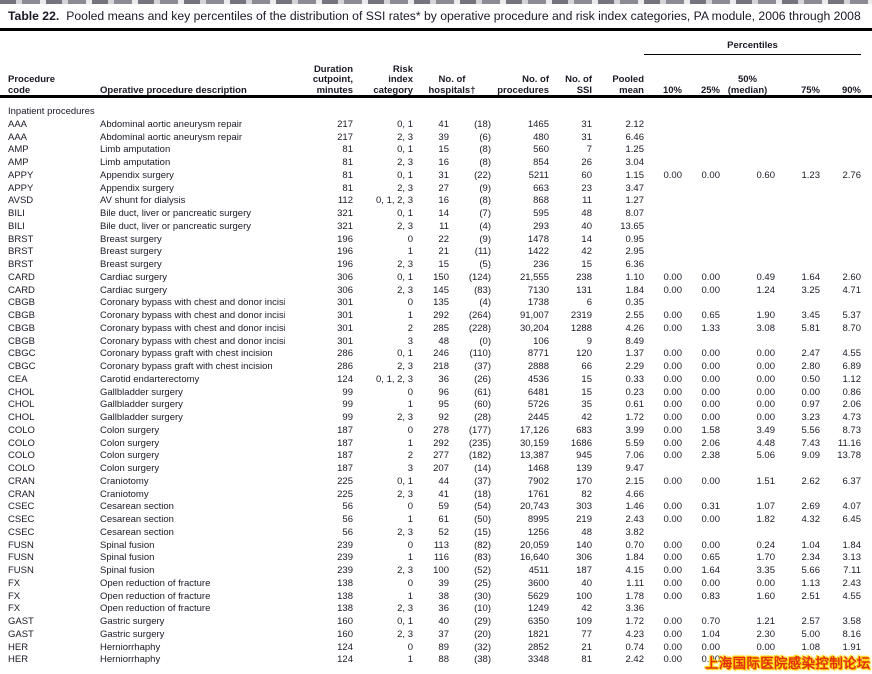 The width and height of the screenshot is (872, 674). Describe the element at coordinates (849, 443) in the screenshot. I see `cell-p90: 11.16` at that location.